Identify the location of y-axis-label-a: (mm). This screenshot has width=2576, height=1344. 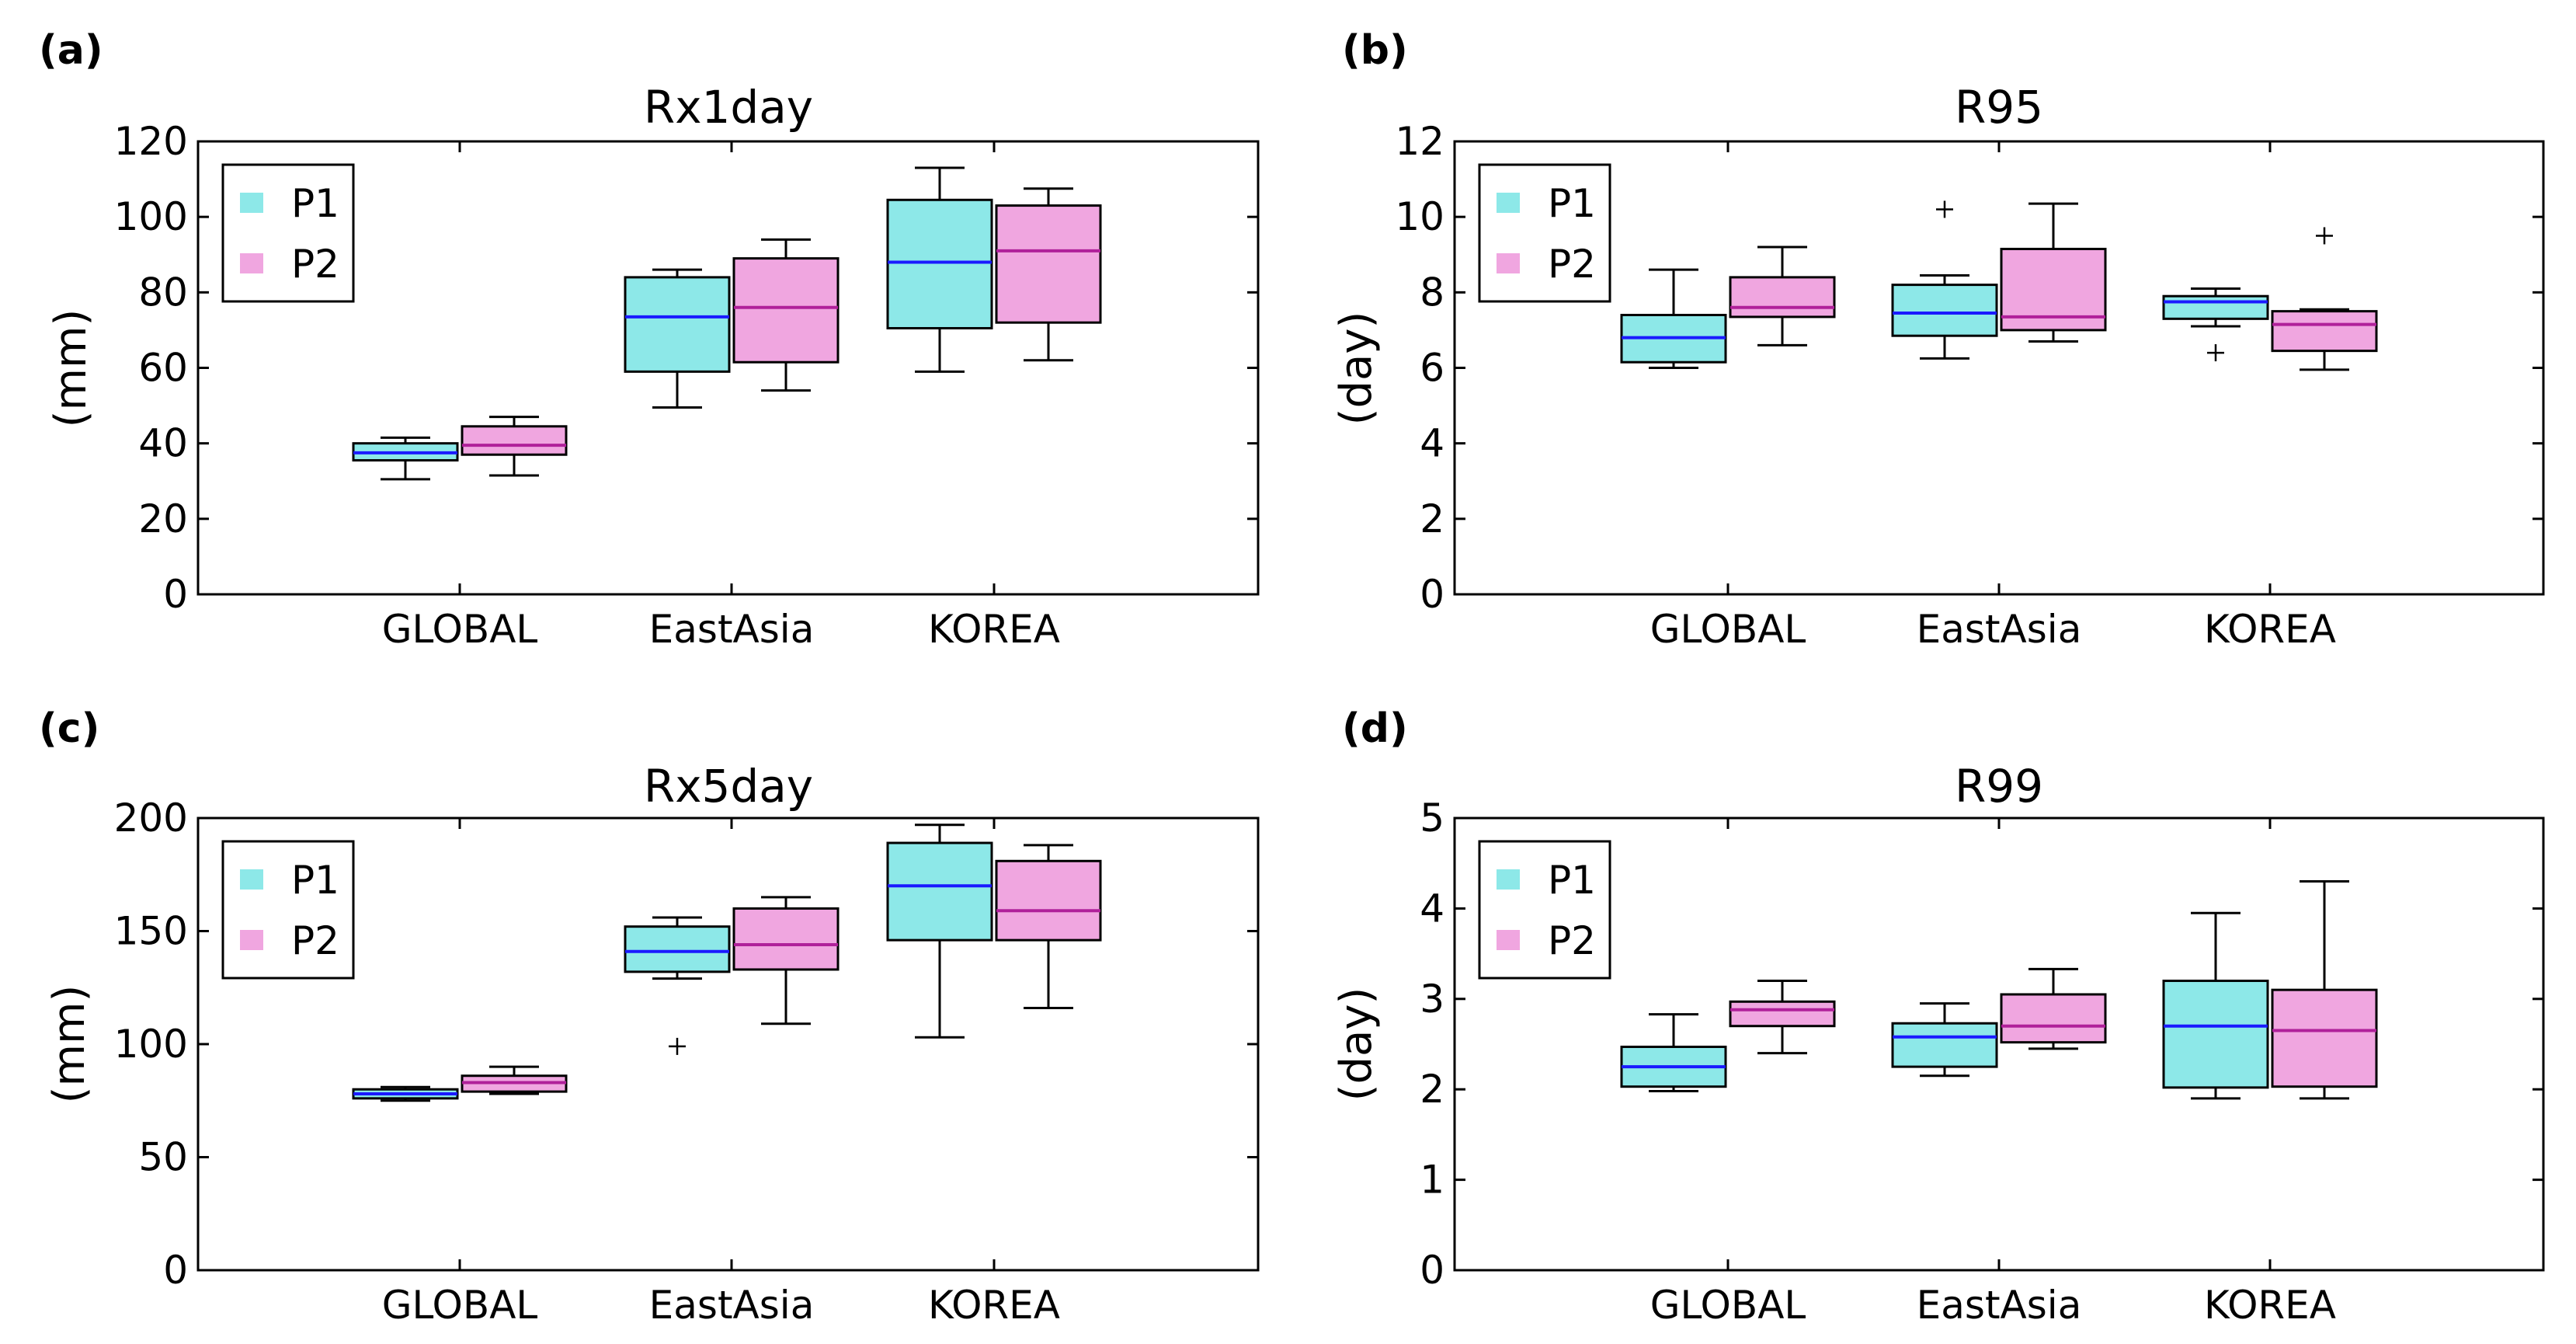
(71, 368).